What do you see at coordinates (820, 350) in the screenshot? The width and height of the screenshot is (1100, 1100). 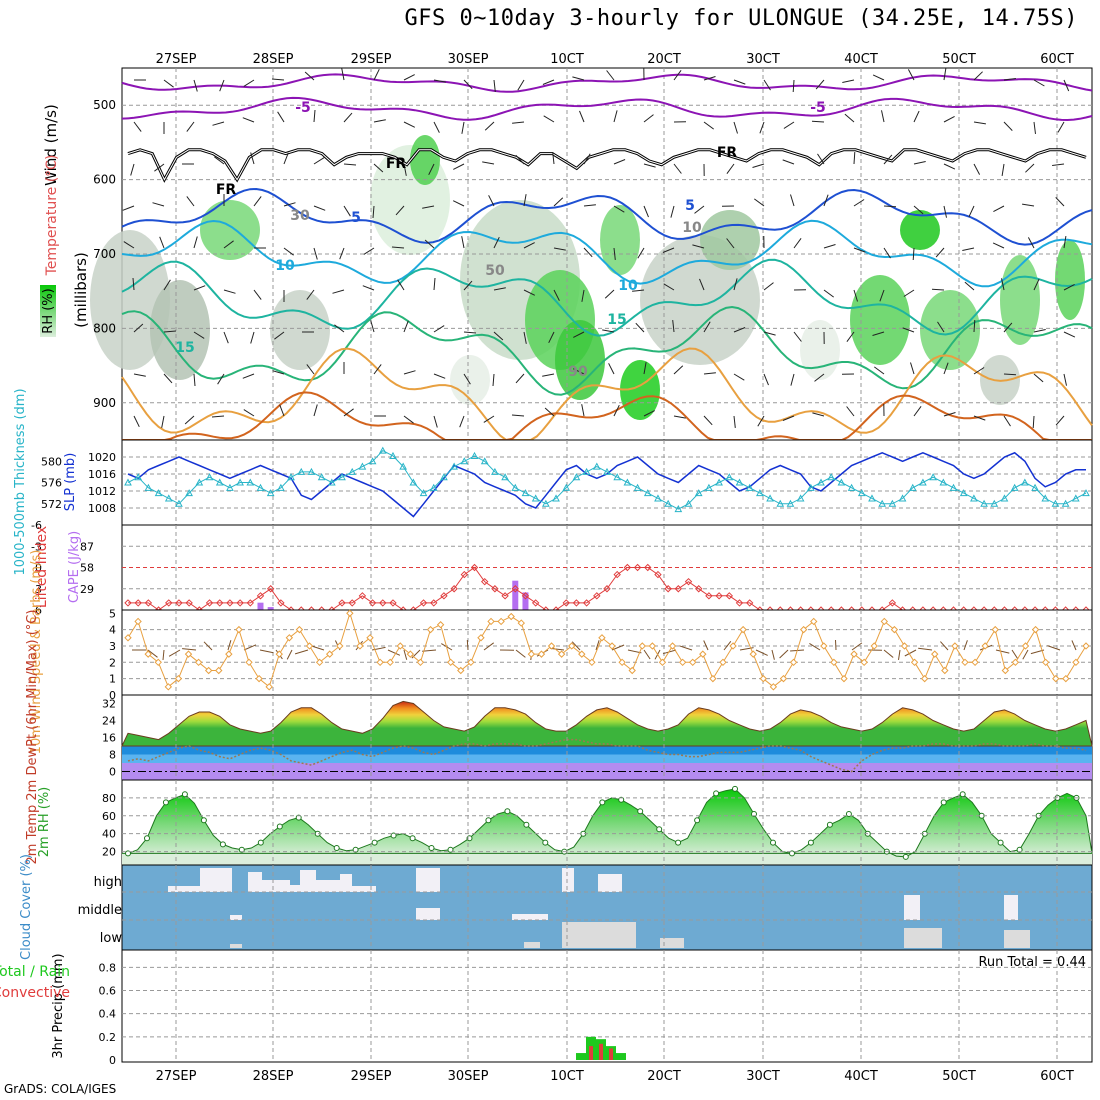 I see `rh-shade` at bounding box center [820, 350].